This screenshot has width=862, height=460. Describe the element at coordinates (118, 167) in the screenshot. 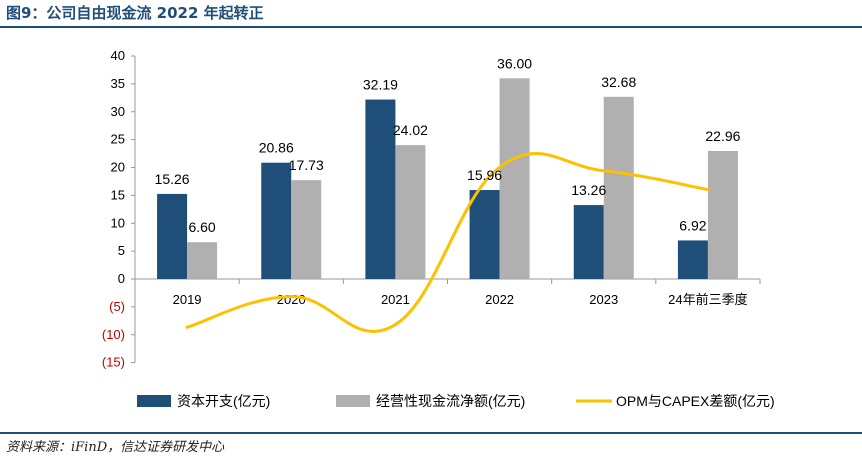

I see `y-tick-label: 20` at that location.